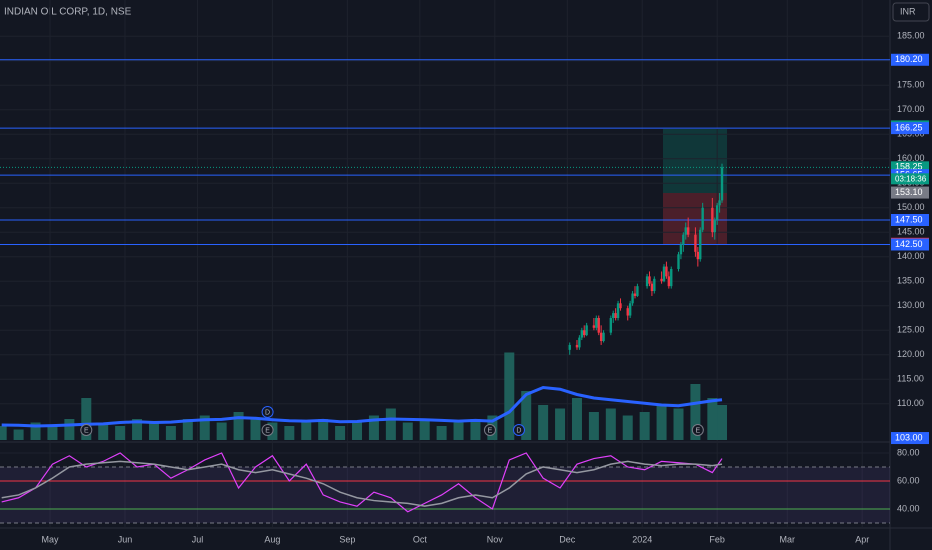 The image size is (932, 550). I want to click on y-tick-label: 145.00, so click(911, 232).